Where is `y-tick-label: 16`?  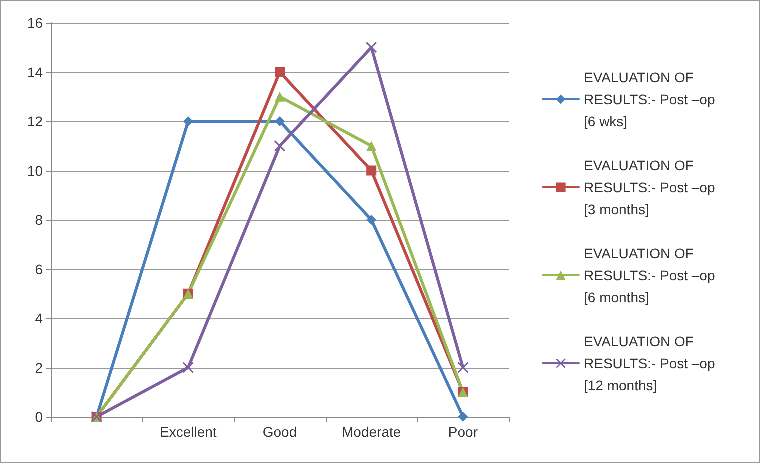 y-tick-label: 16 is located at coordinates (35, 23).